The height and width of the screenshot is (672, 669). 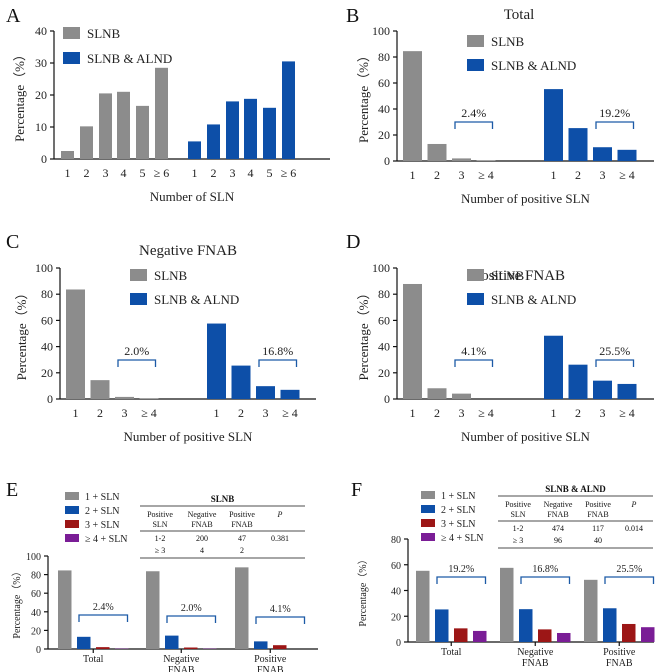 I want to click on table-header: Negative, so click(x=558, y=504).